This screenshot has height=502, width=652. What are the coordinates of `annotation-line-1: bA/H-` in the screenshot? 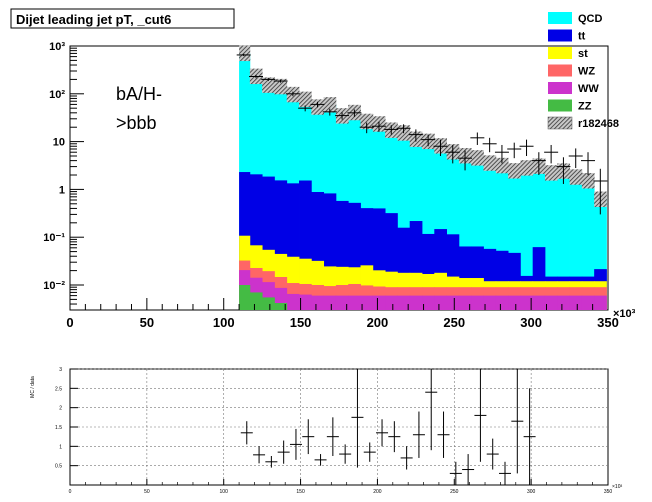 It's located at (139, 94).